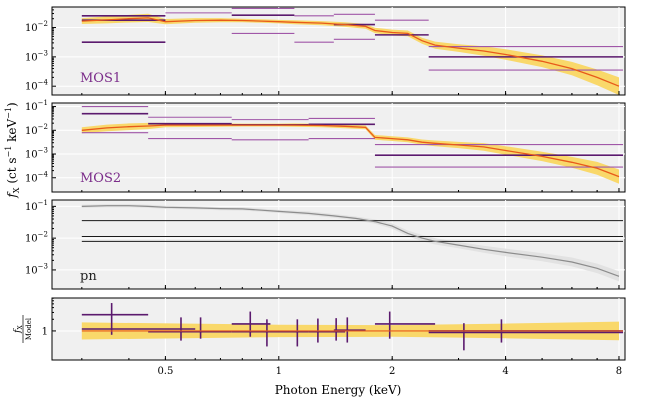  Describe the element at coordinates (37, 177) in the screenshot. I see `mos2-ytick-label-3: 10⁻⁴` at that location.